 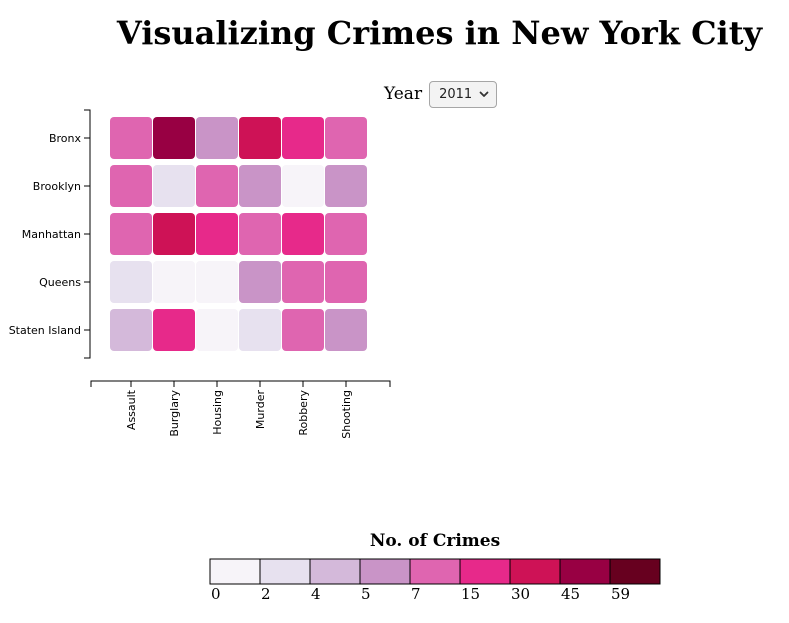 I want to click on x-tick-label: Burglary, so click(x=174, y=413).